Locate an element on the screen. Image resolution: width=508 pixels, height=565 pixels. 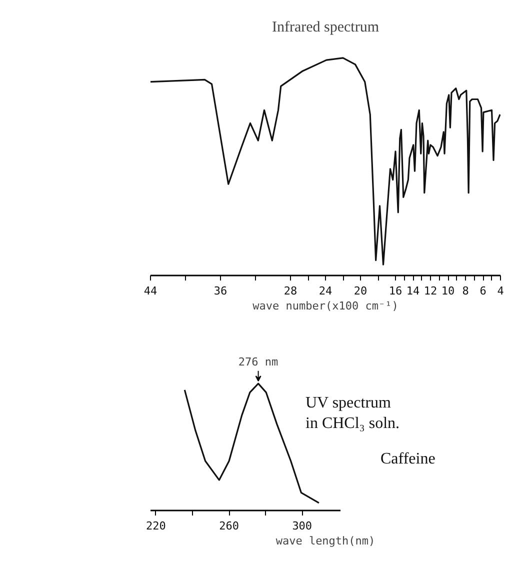
x-tick-label: 14 is located at coordinates (413, 291).